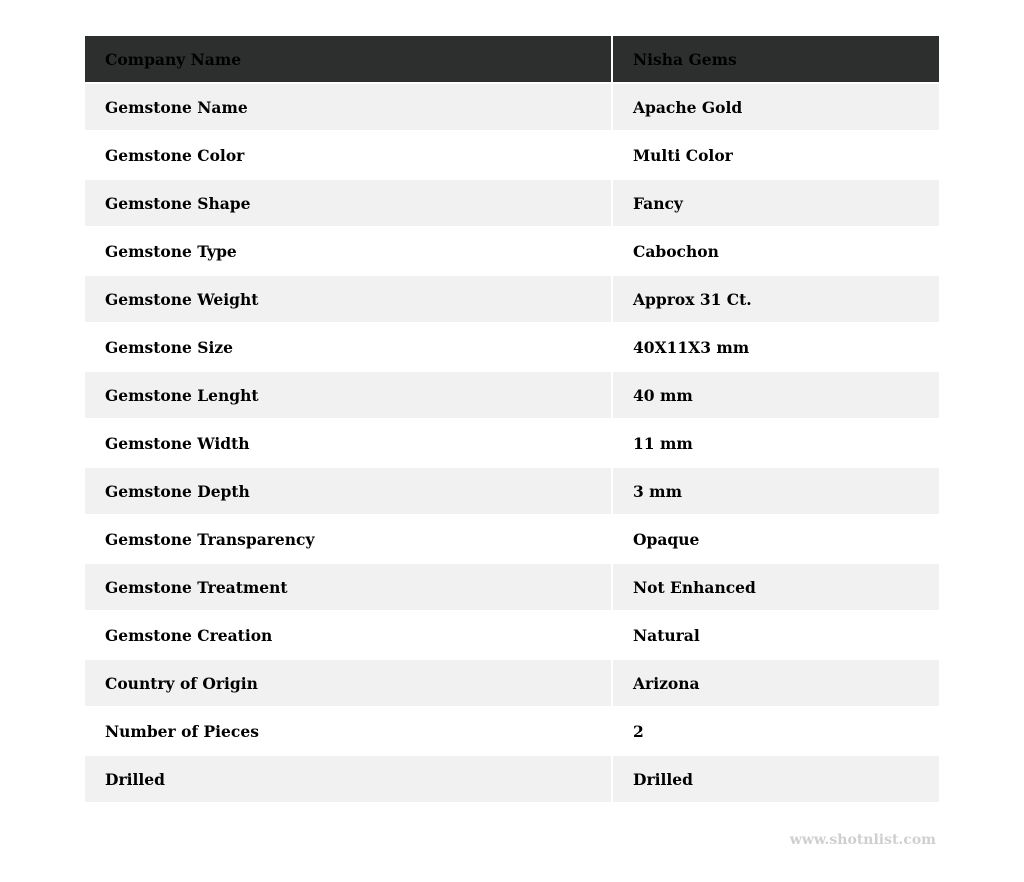 The width and height of the screenshot is (1024, 882). I want to click on table-row: Gemstone Width 11 mm, so click(512, 443).